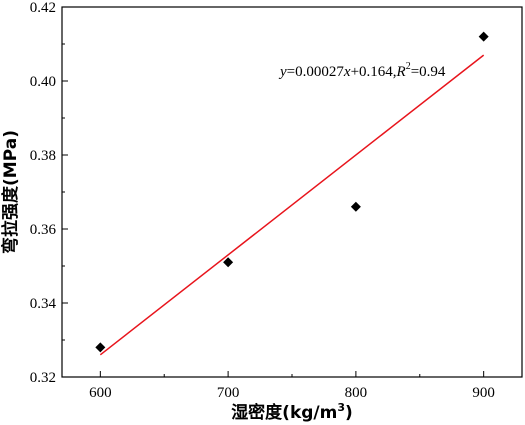  I want to click on x-axis-title-close: ), so click(349, 413).